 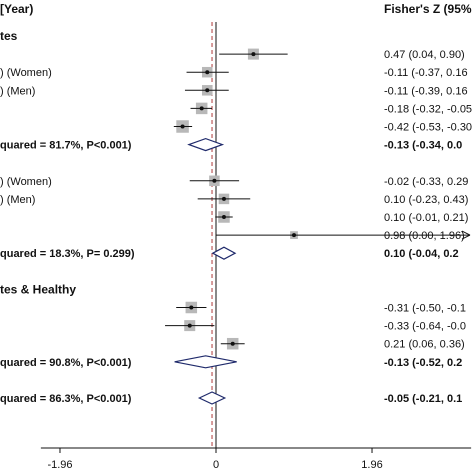 What do you see at coordinates (59, 465) in the screenshot?
I see `x-tick-label: -1.96` at bounding box center [59, 465].